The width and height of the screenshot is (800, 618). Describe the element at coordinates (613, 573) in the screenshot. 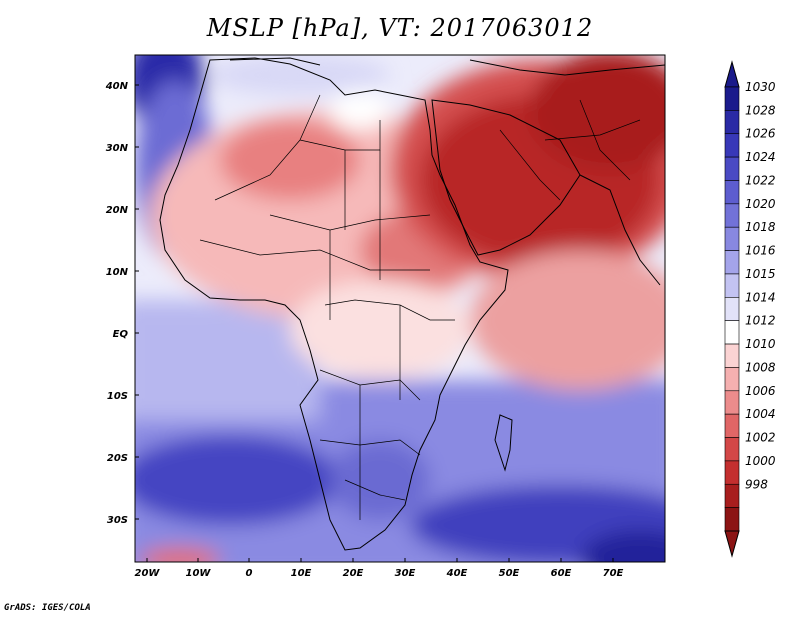

I see `lon-label: 70E` at that location.